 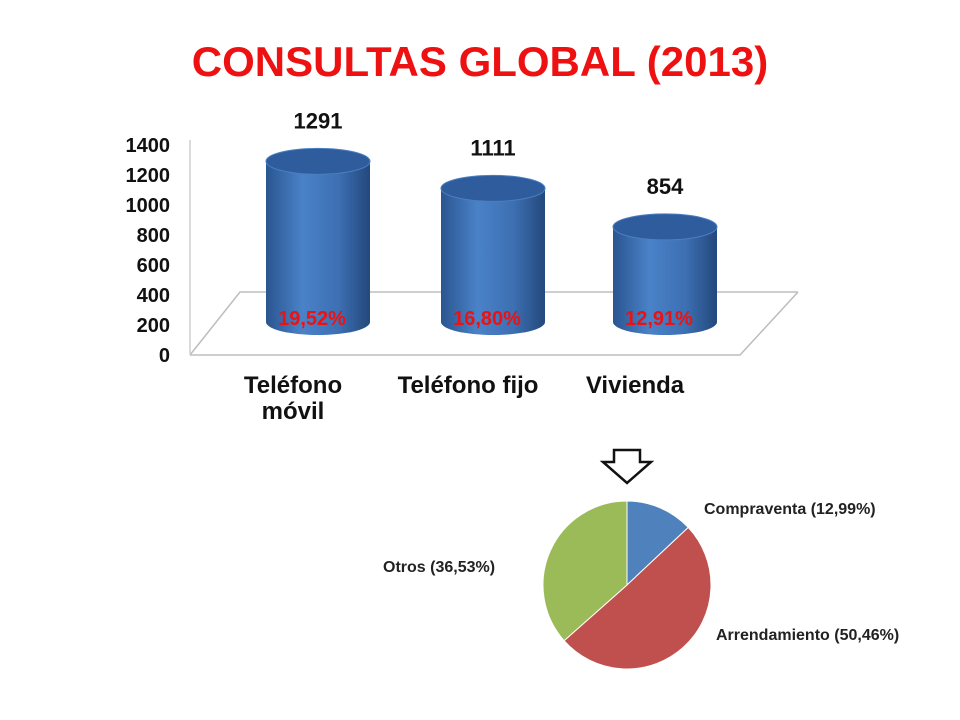 I want to click on slide-title: CONSULTAS GLOBAL (2013), so click(x=480, y=61).